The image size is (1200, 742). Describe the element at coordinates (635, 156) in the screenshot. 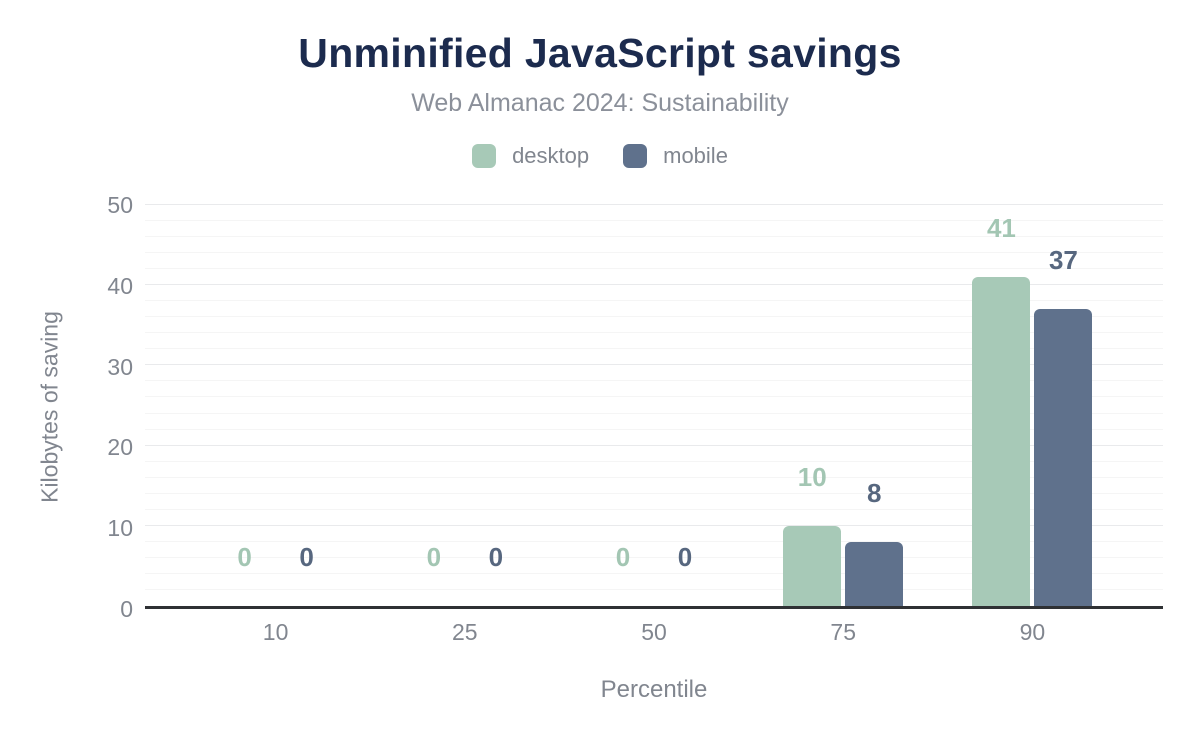

I see `legend-swatch-mobile-icon` at that location.